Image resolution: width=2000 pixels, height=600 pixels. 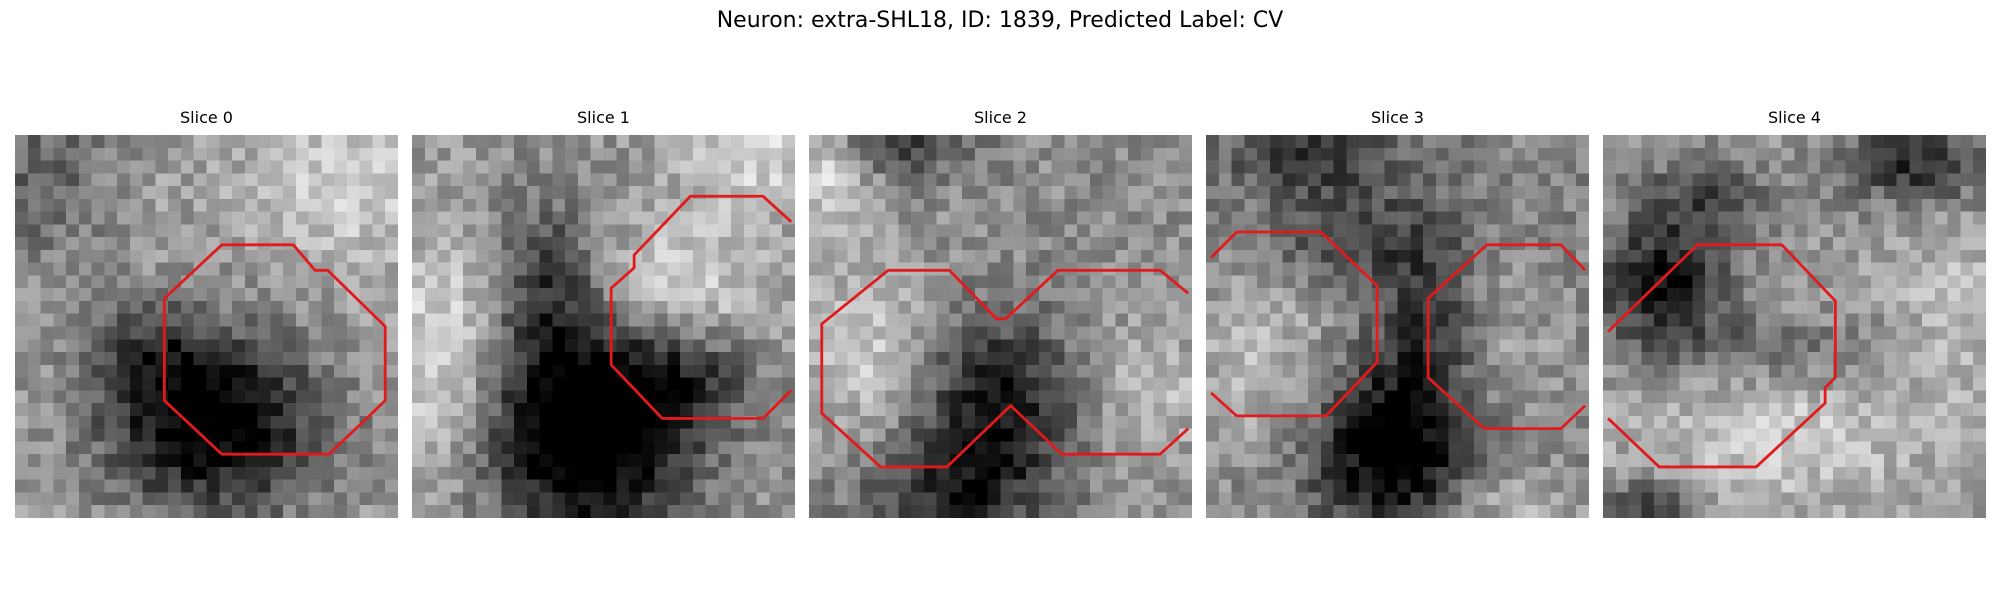 I want to click on slice-title-0: Slice 0, so click(x=206, y=117).